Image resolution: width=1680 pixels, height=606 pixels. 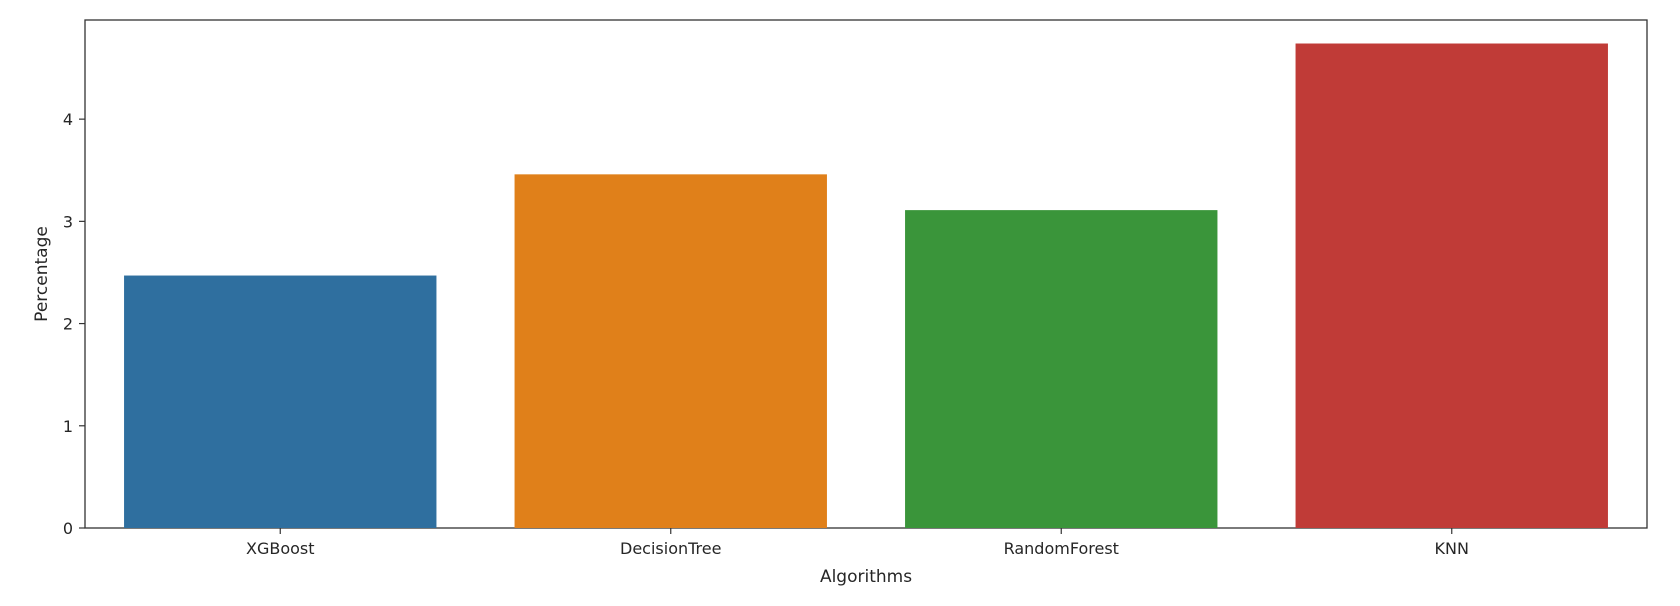 I want to click on bar-decisiontree, so click(x=670, y=351).